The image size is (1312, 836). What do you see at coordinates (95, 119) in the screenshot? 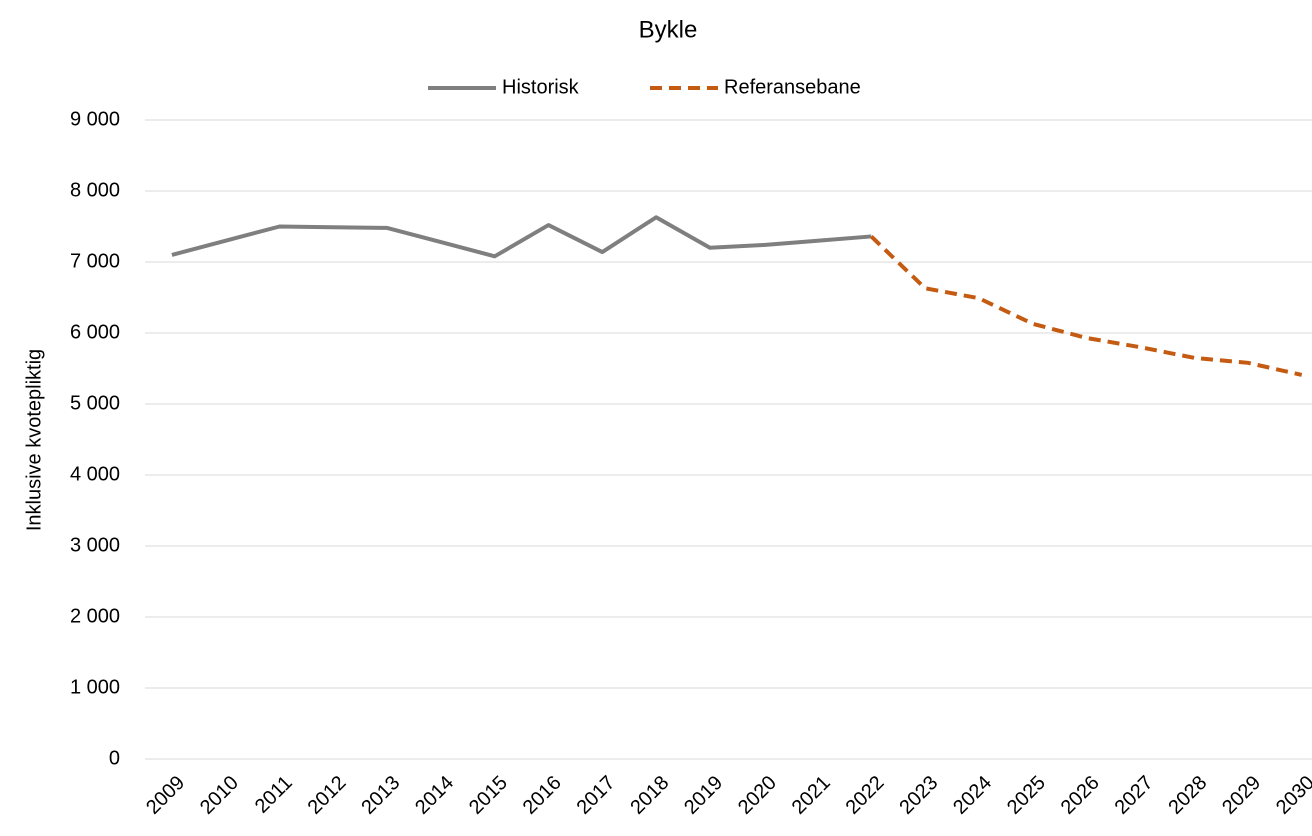
I see `y-tick-label: 9 000` at bounding box center [95, 119].